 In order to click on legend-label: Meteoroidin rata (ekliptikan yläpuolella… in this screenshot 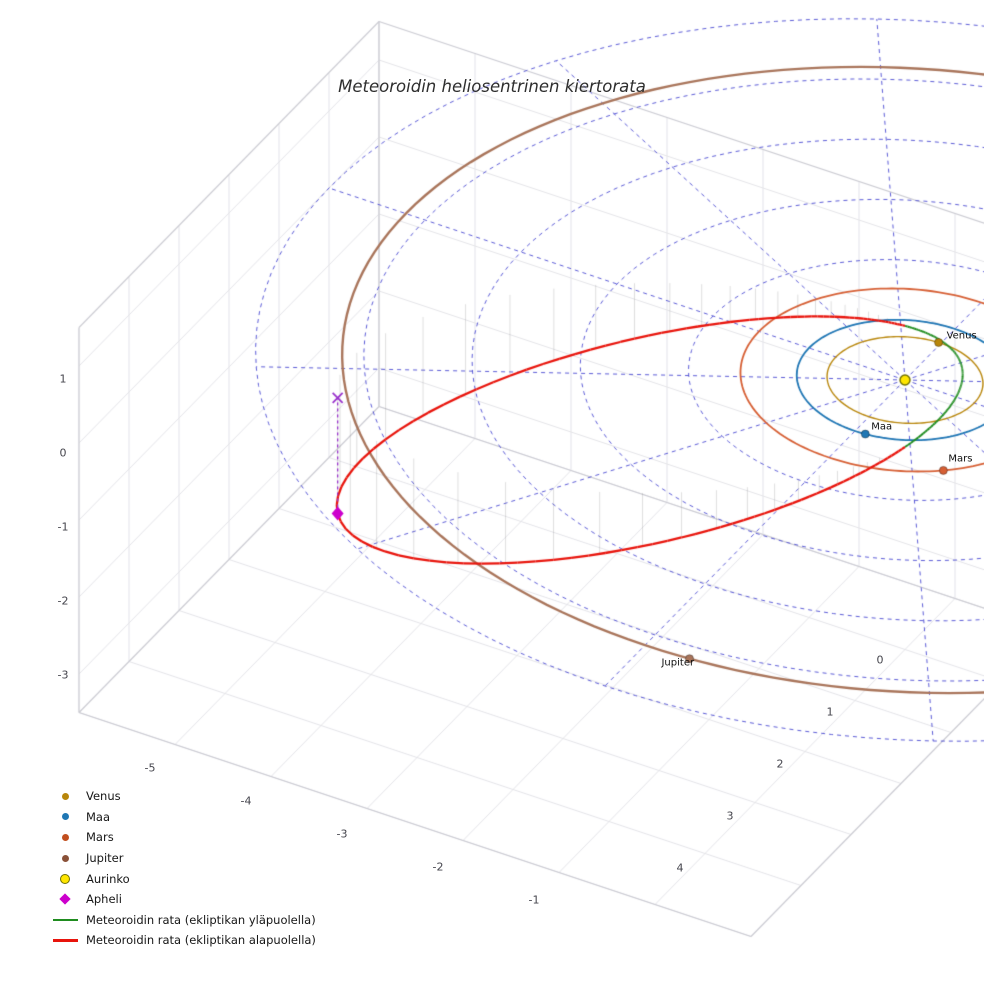, I will do `click(201, 919)`.